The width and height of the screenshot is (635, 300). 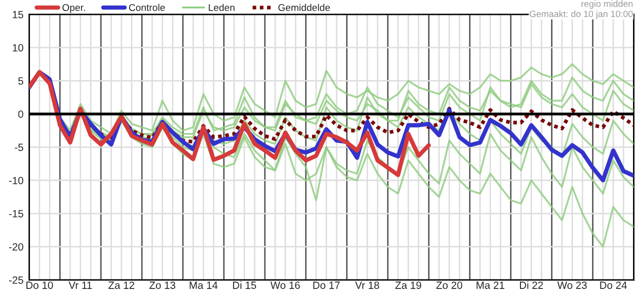 What do you see at coordinates (121, 285) in the screenshot?
I see `x-tick-label: Za 12` at bounding box center [121, 285].